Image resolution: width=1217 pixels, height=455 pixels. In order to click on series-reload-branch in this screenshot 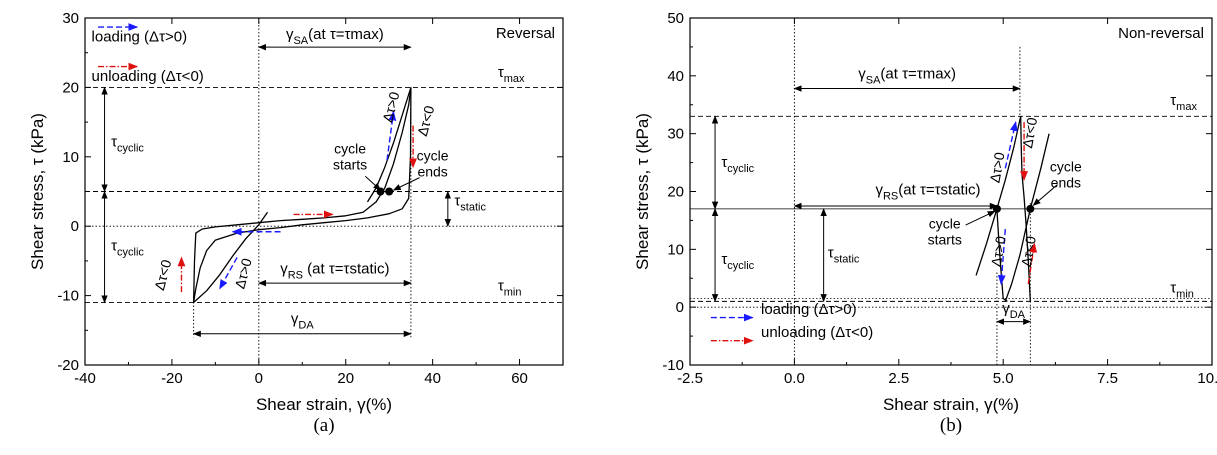, I will do `click(1027, 217)`.